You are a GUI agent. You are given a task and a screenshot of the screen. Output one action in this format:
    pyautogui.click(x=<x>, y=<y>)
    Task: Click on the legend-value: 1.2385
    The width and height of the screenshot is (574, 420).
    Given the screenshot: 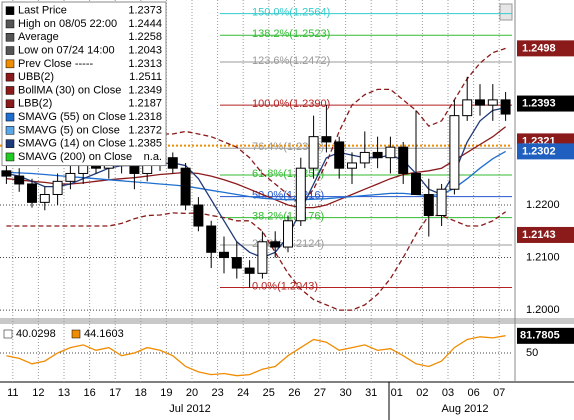 What is the action you would take?
    pyautogui.click(x=145, y=144)
    